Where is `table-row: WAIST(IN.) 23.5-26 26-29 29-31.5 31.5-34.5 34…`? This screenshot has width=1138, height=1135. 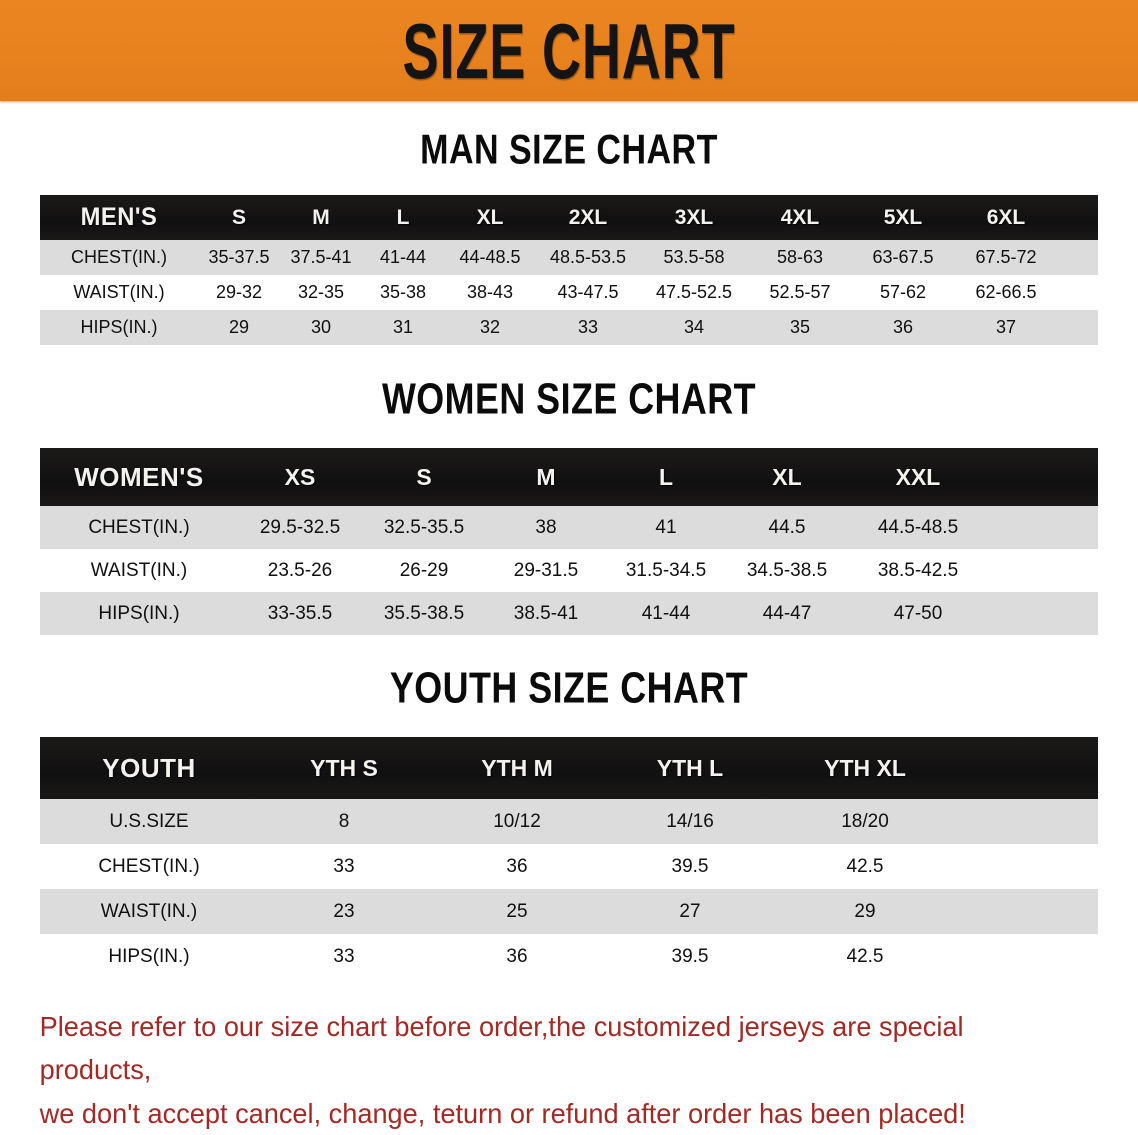 table-row: WAIST(IN.) 23.5-26 26-29 29-31.5 31.5-34.5 34… is located at coordinates (569, 570).